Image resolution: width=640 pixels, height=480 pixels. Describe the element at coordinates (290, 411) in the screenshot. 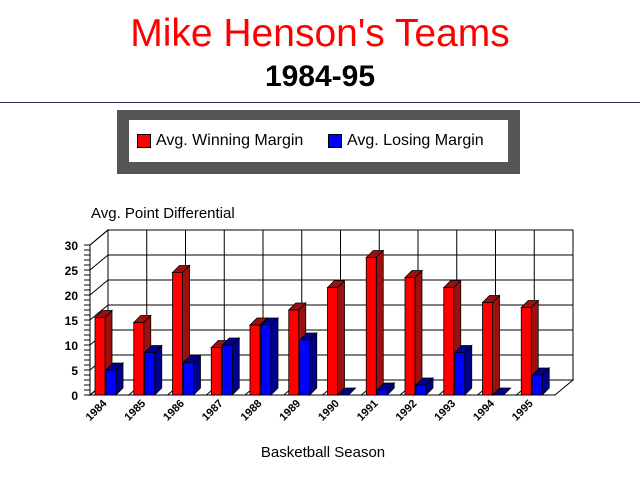

I see `x-tick-label: 1989` at that location.